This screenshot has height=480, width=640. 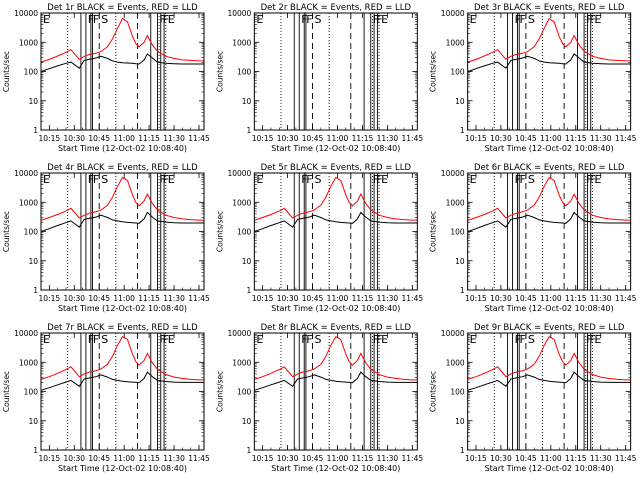 What do you see at coordinates (26, 333) in the screenshot?
I see `y-tick-label: 10000` at bounding box center [26, 333].